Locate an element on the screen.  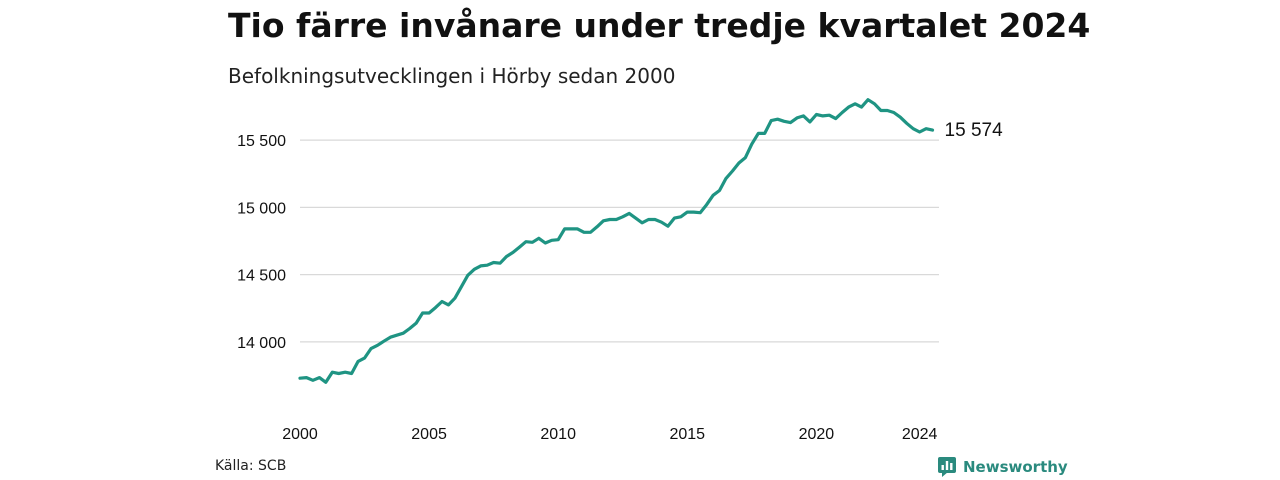
y-tick-label: 14 000 is located at coordinates (261, 343).